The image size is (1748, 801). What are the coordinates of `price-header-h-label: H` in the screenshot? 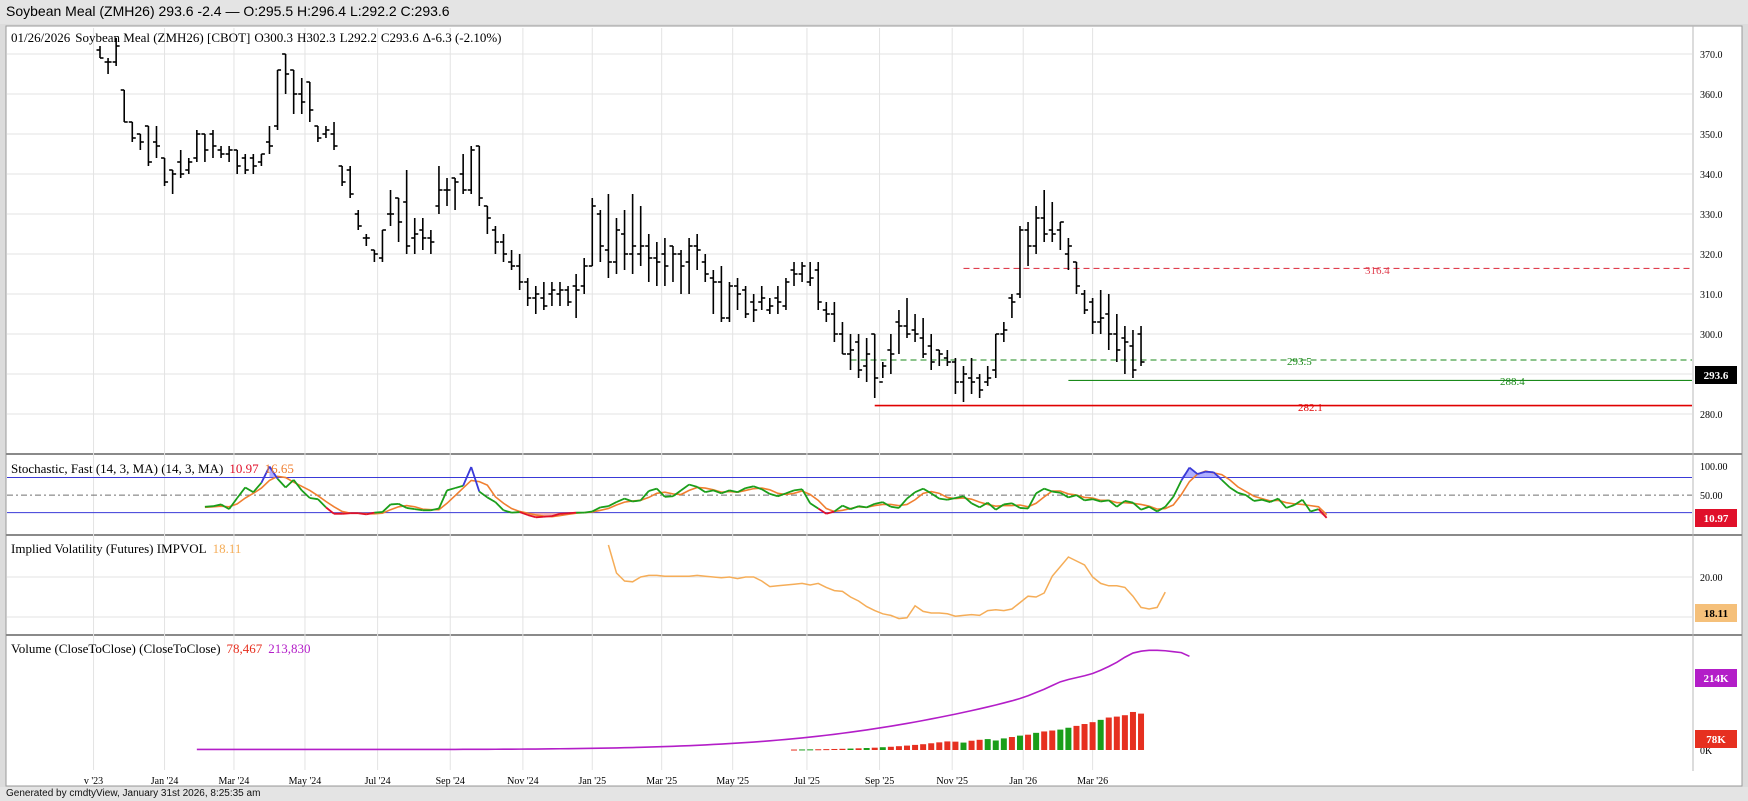 It's located at (301, 37).